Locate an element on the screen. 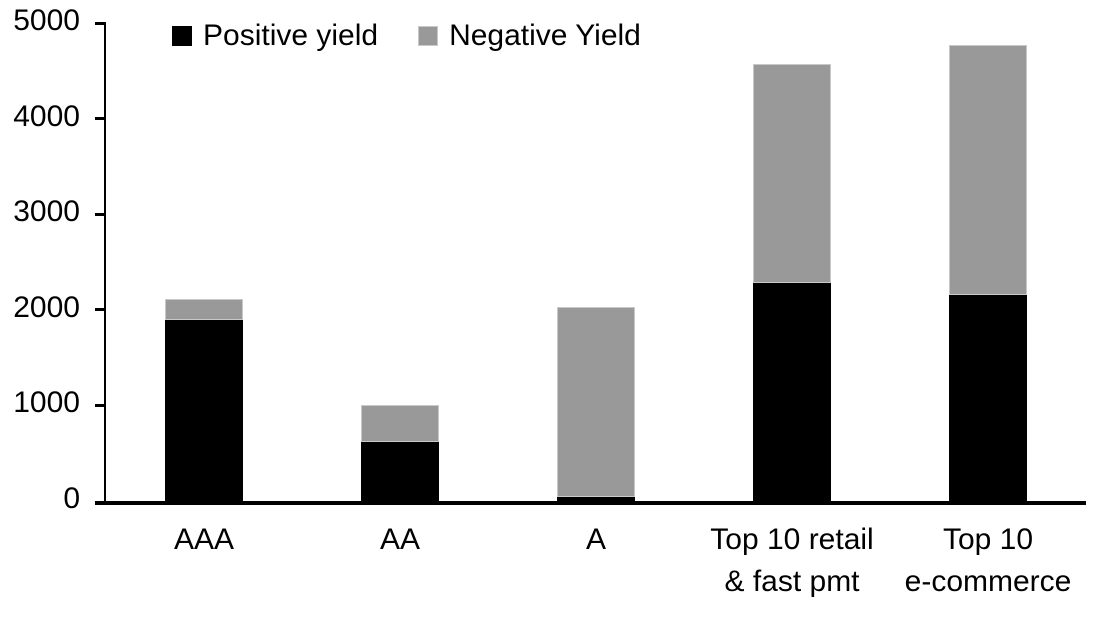 The height and width of the screenshot is (618, 1102). y-tick-label: 4000 is located at coordinates (46, 116).